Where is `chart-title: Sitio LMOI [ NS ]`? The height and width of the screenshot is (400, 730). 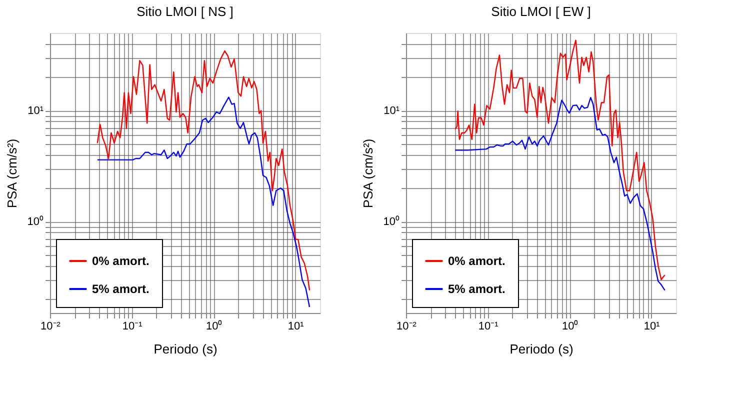
chart-title: Sitio LMOI [ NS ] is located at coordinates (185, 11).